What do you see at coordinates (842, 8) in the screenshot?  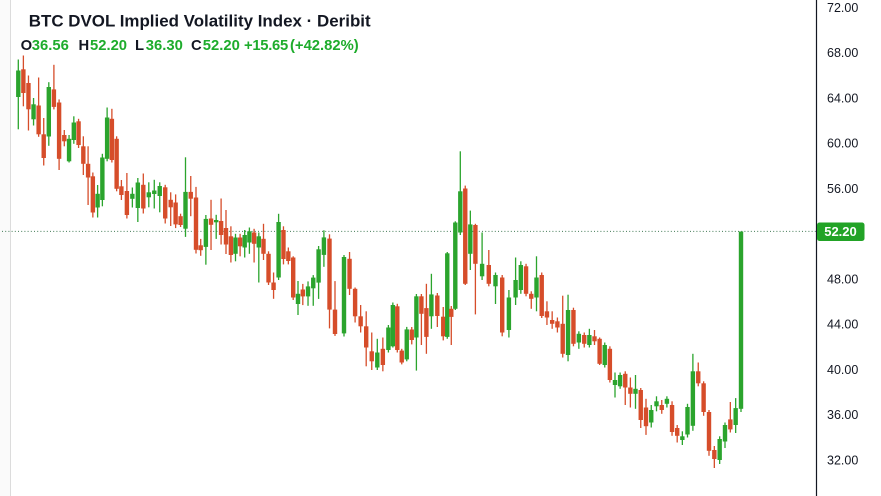 I see `svg-text: 72.00` at bounding box center [842, 8].